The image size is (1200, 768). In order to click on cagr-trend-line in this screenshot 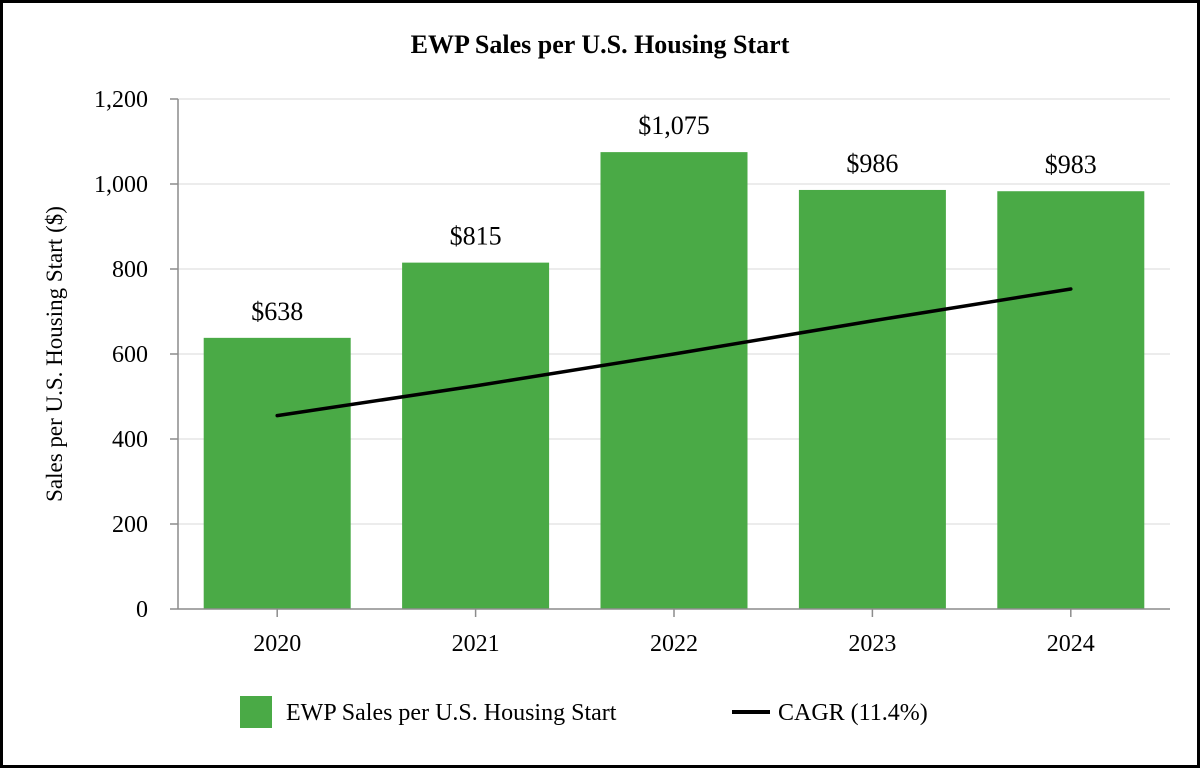, I will do `click(674, 352)`.